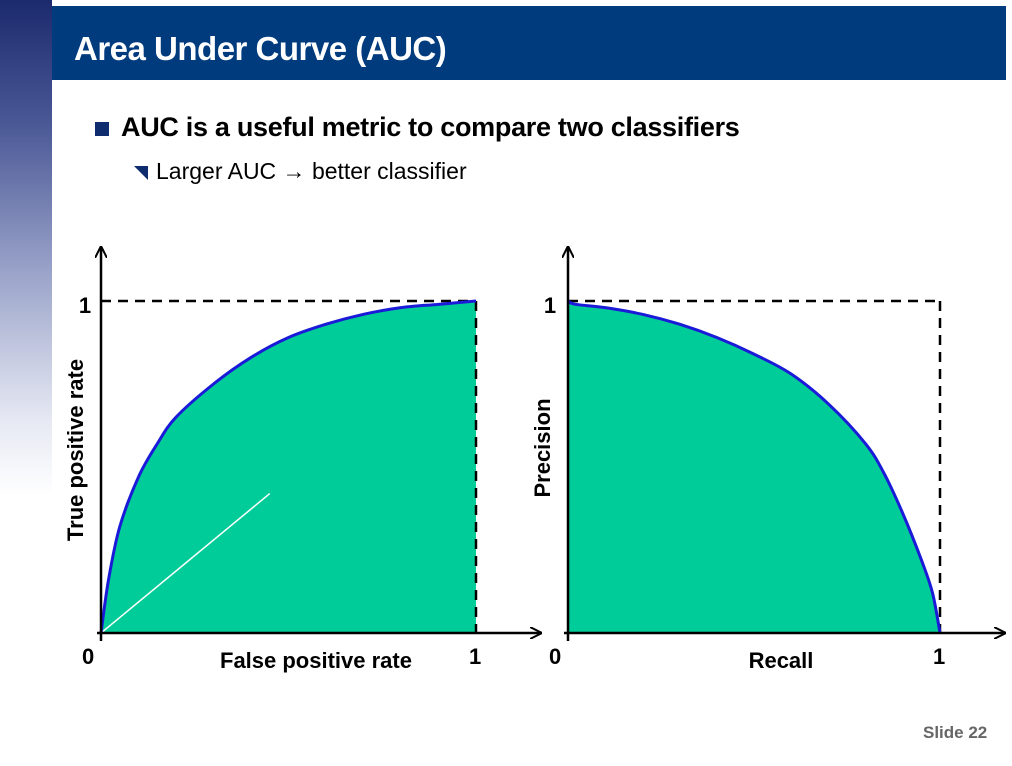  Describe the element at coordinates (185, 563) in the screenshot. I see `roc-diagonal-line` at that location.